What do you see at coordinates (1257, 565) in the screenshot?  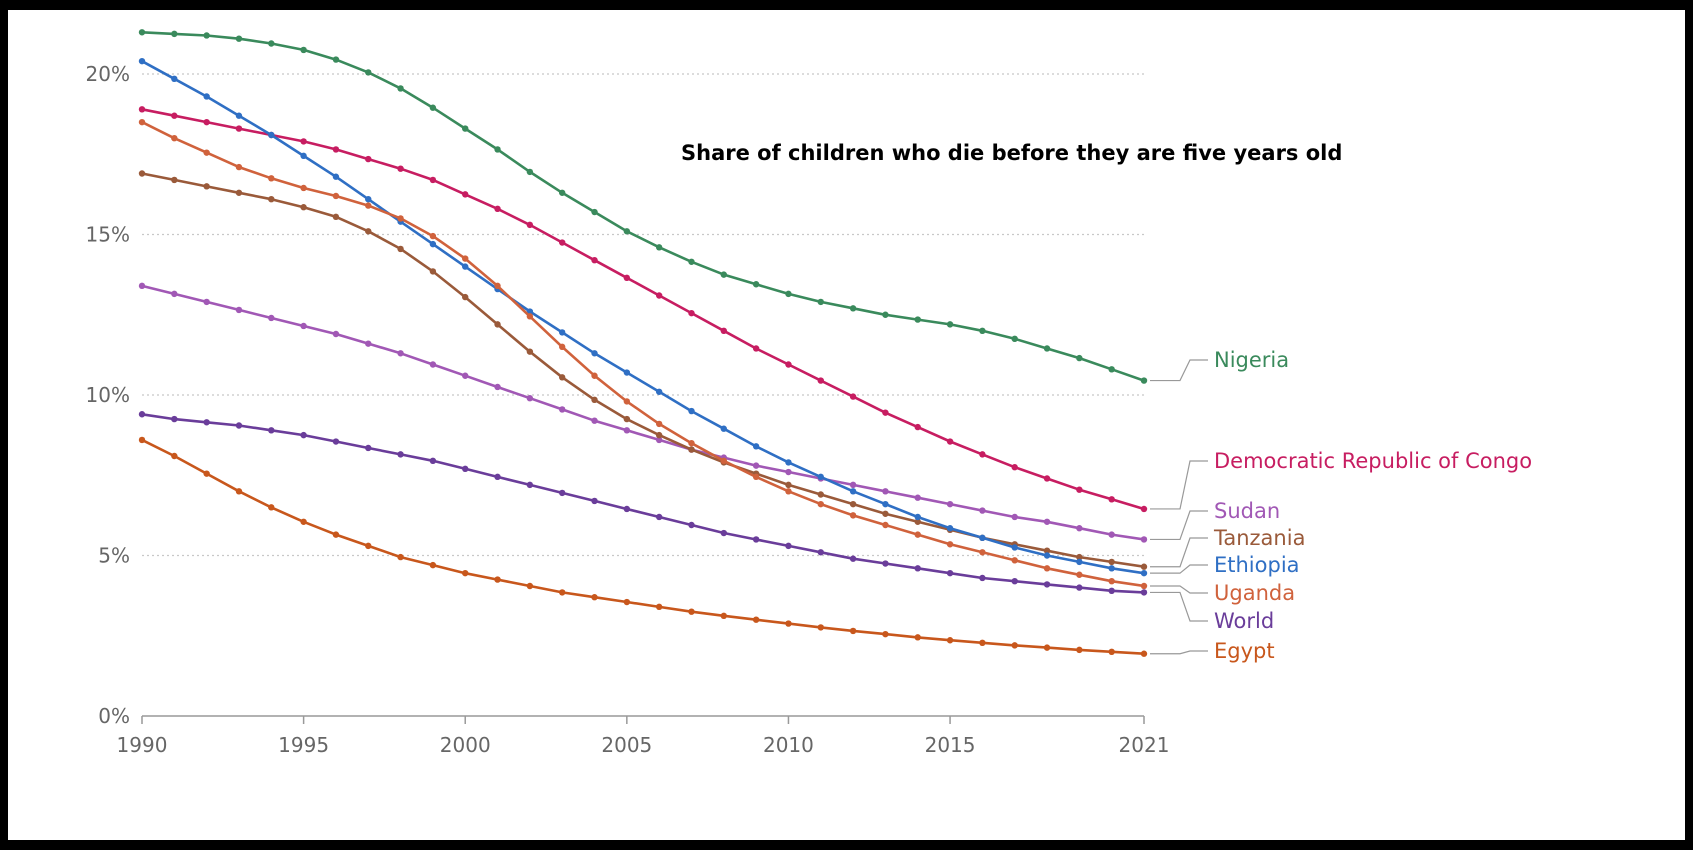 I see `series-label: Ethiopia` at bounding box center [1257, 565].